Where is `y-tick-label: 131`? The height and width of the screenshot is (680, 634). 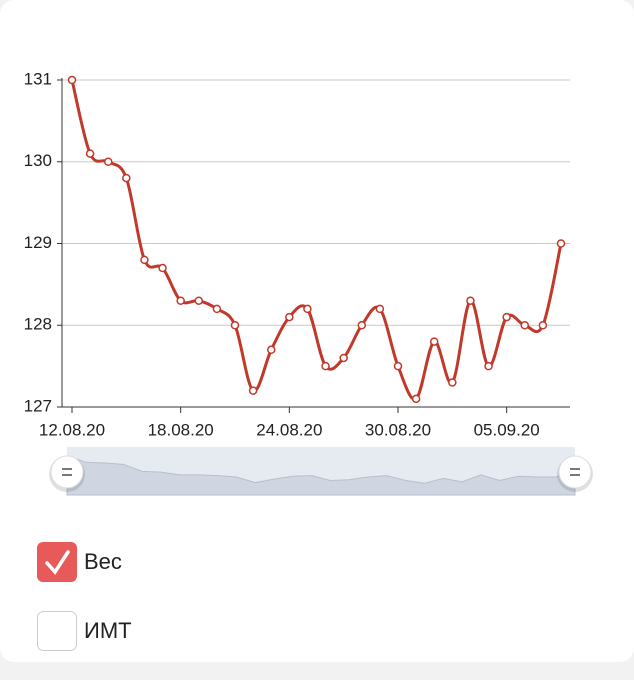
y-tick-label: 131 is located at coordinates (38, 78).